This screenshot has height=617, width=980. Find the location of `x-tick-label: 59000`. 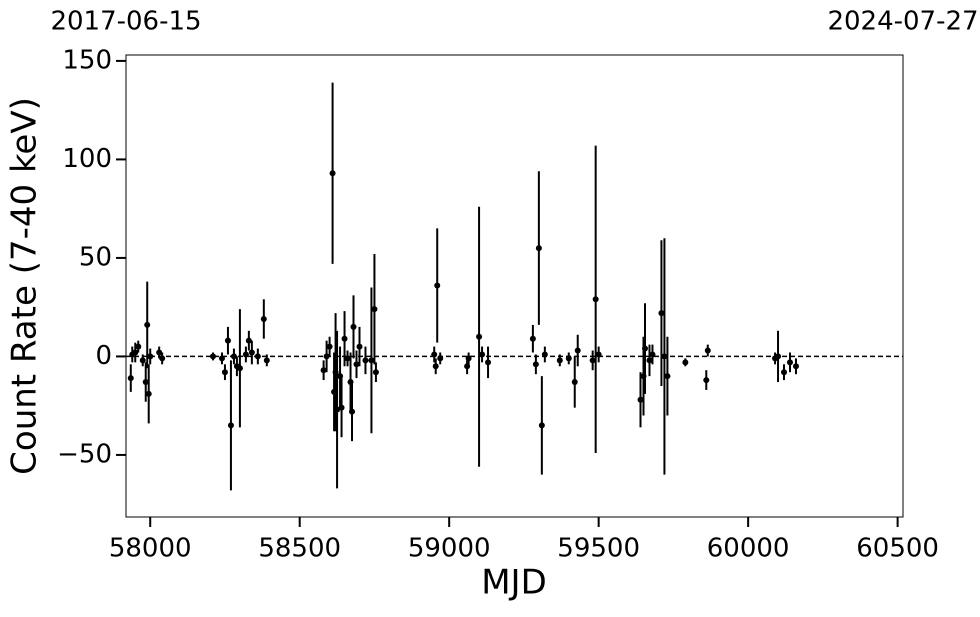

x-tick-label: 59000 is located at coordinates (449, 549).